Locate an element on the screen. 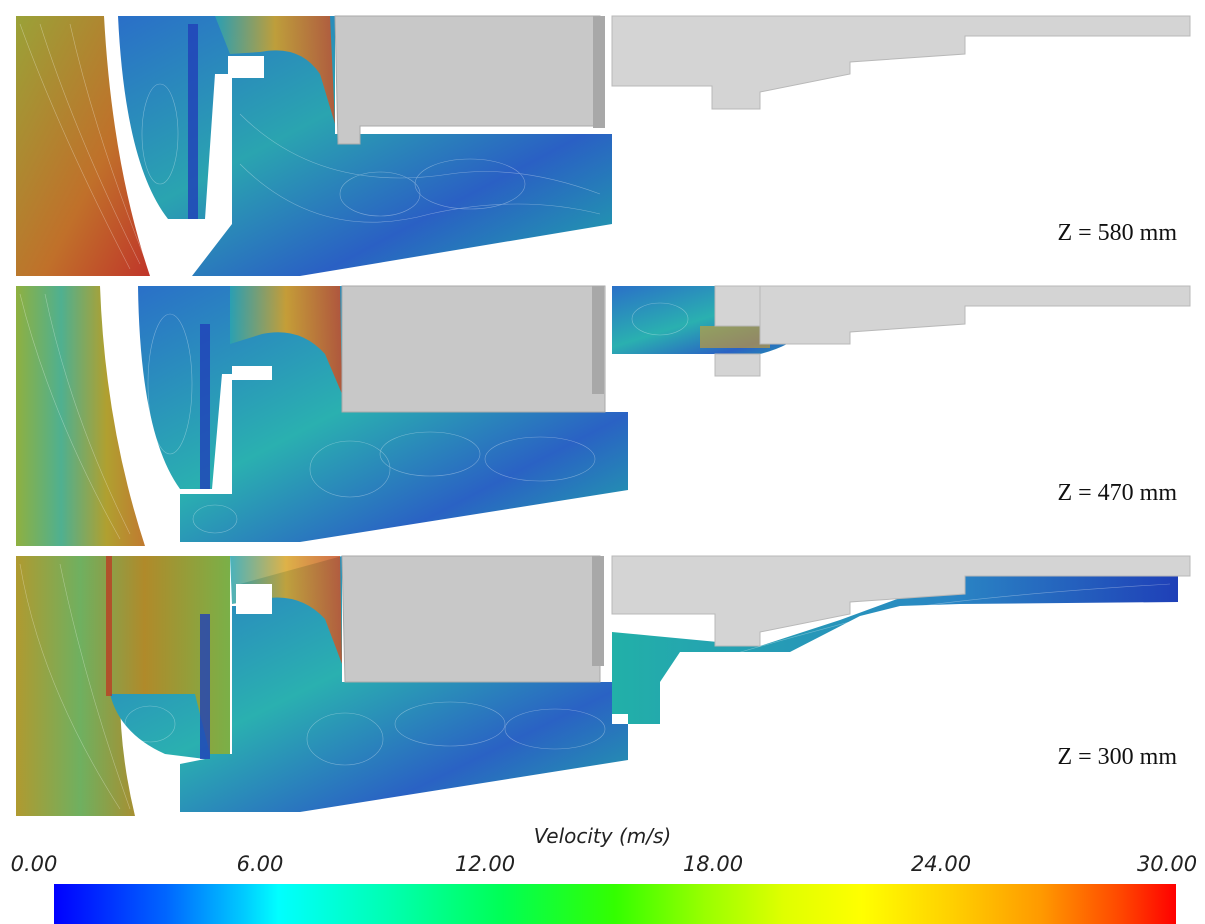 The width and height of the screenshot is (1205, 924). velocity-colorbar is located at coordinates (615, 904).